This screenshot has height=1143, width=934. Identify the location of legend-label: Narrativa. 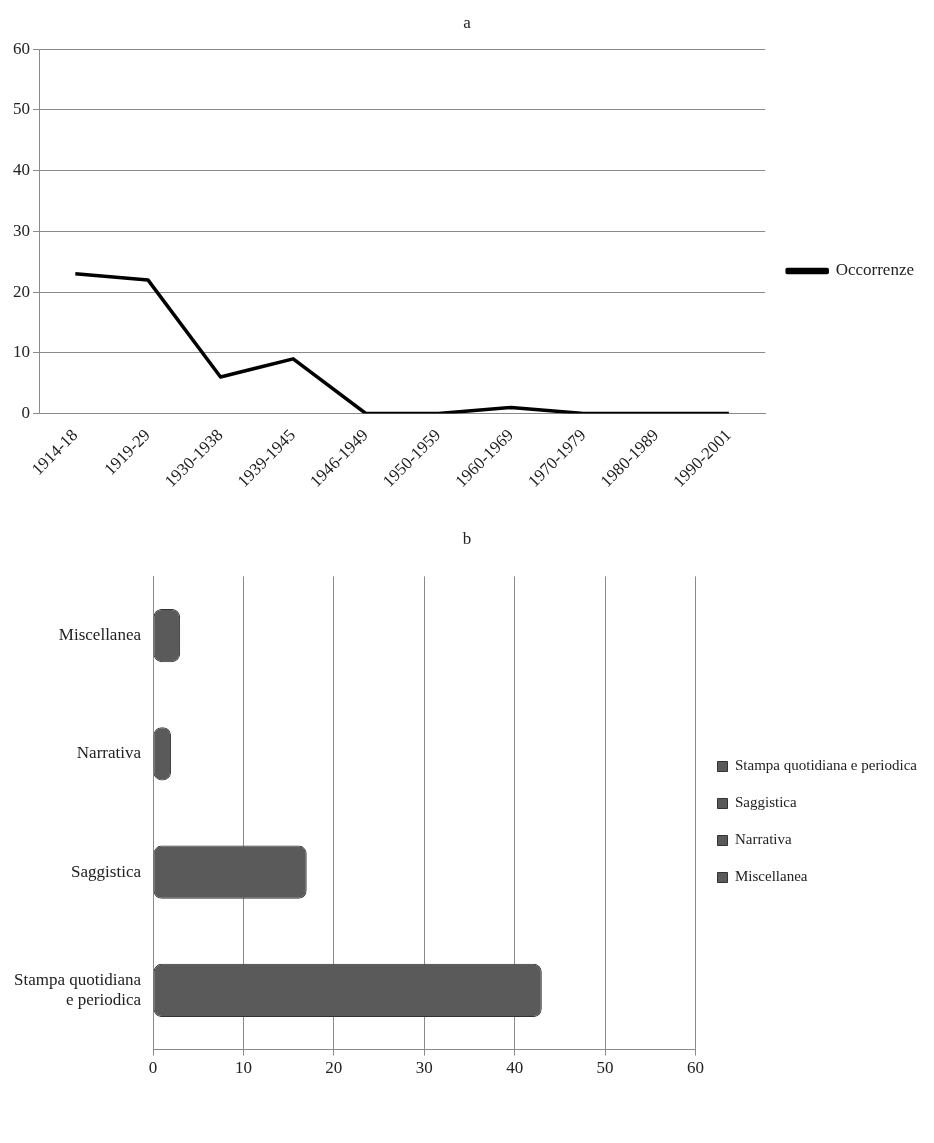
(763, 839).